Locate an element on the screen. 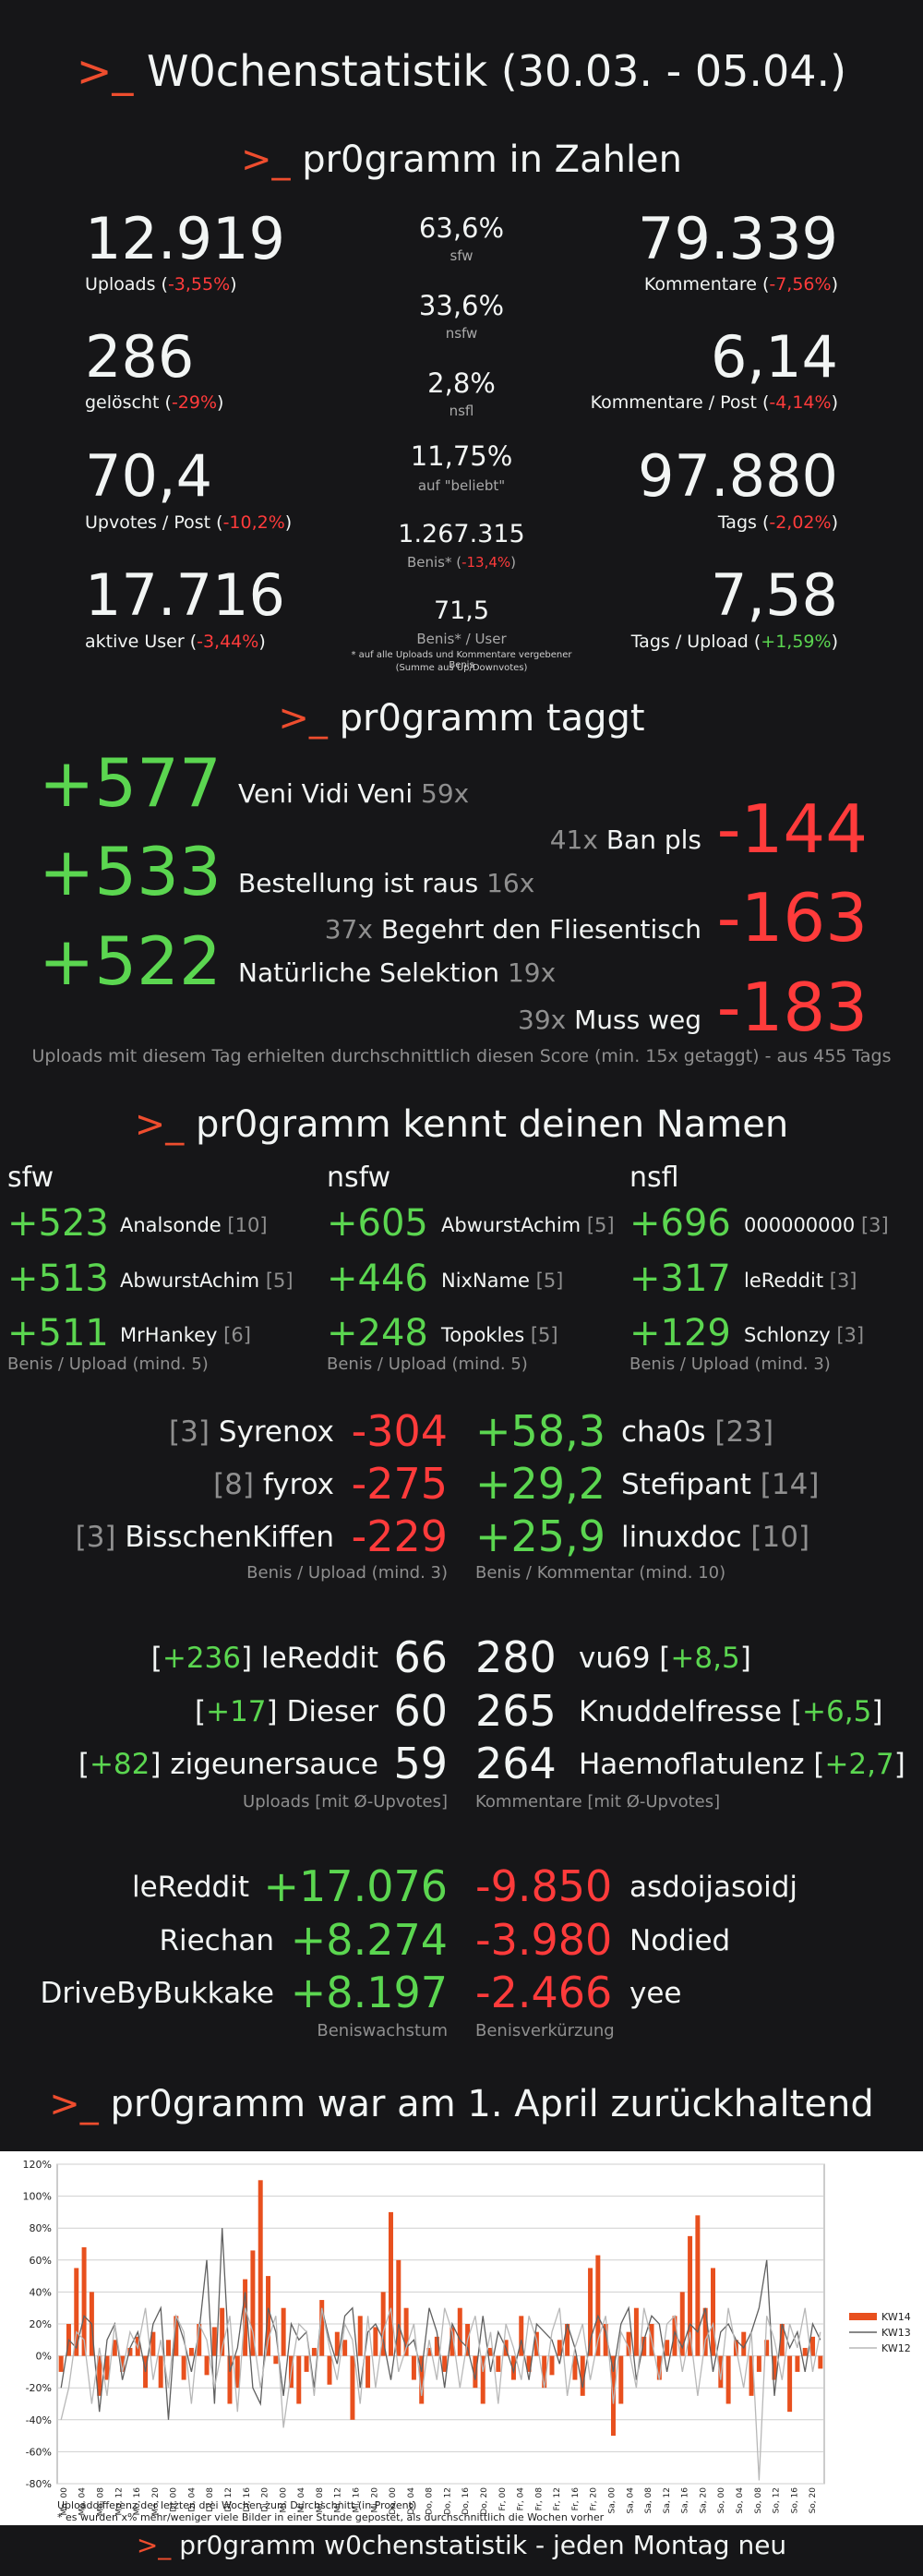 This screenshot has width=923, height=2576. y-tick-label: 120% is located at coordinates (37, 2165).